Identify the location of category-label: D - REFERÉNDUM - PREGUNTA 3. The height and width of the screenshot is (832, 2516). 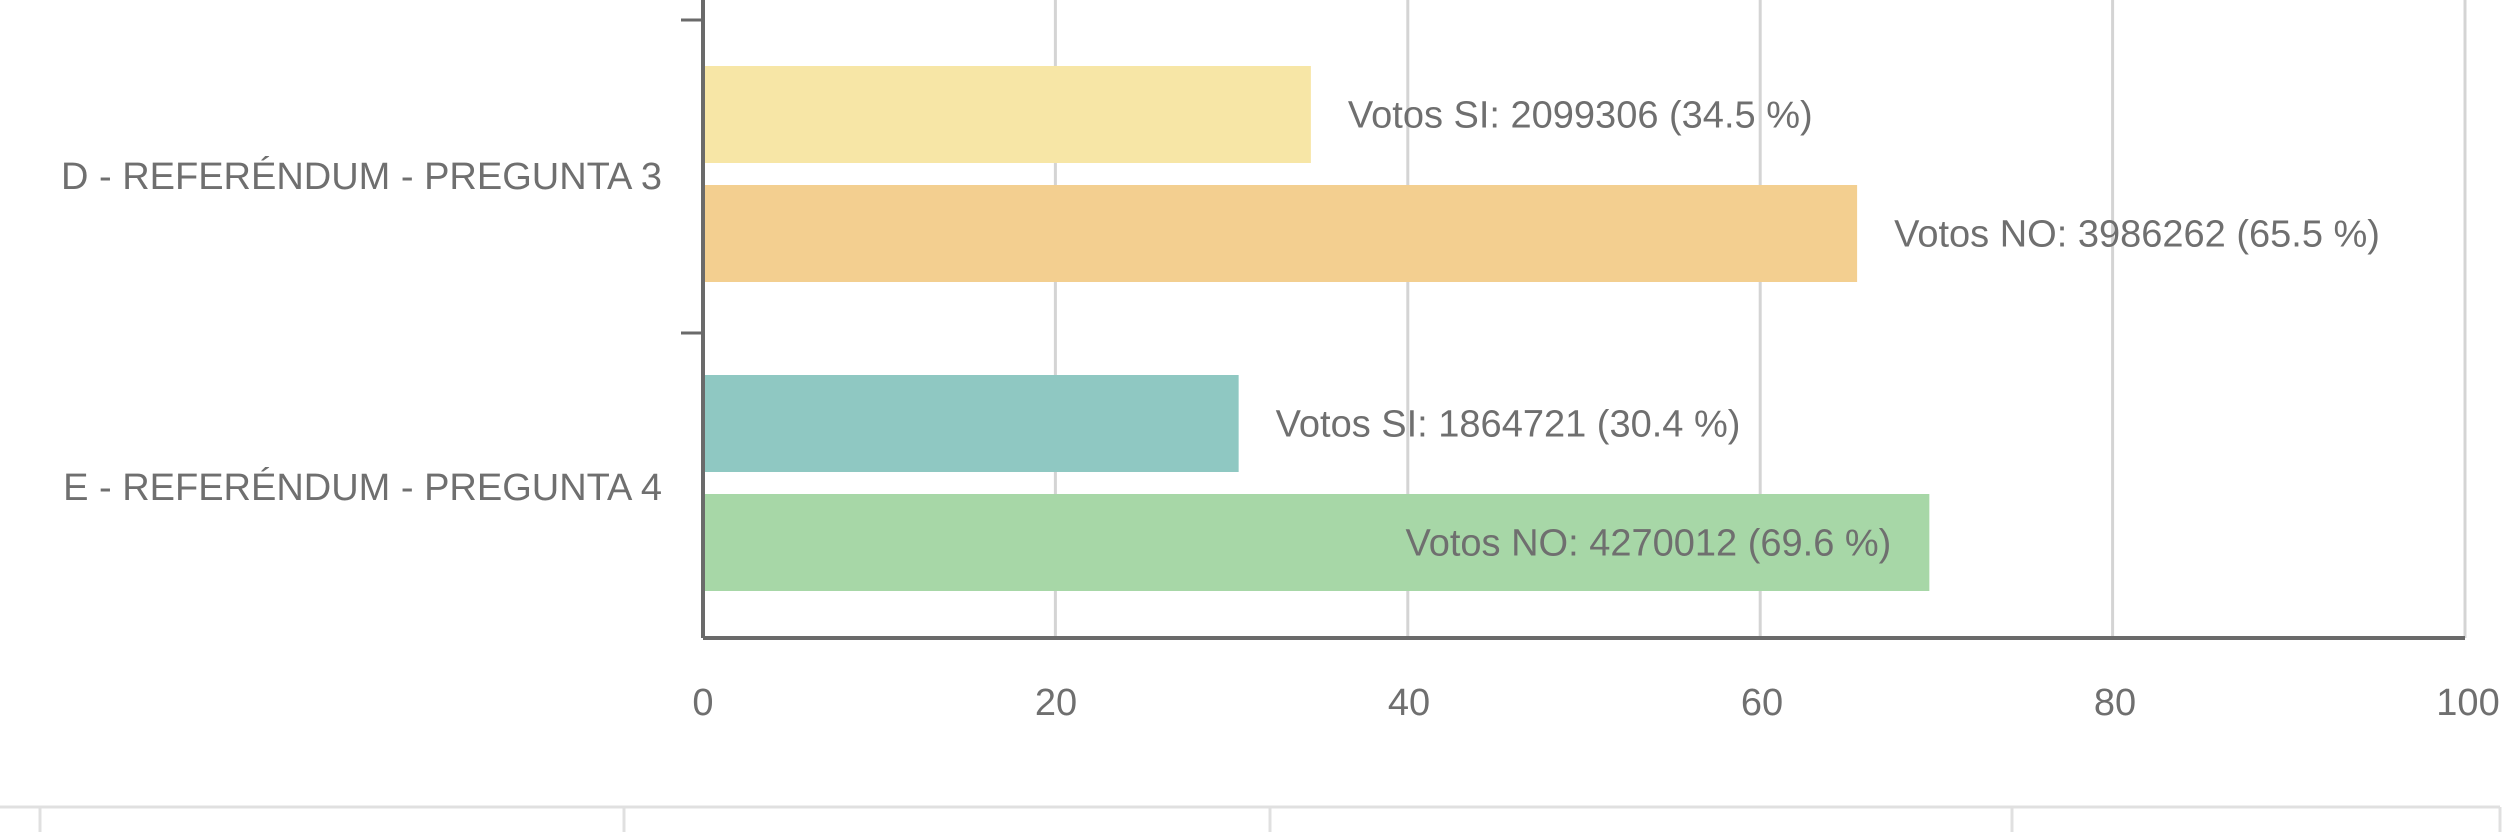
(361, 176).